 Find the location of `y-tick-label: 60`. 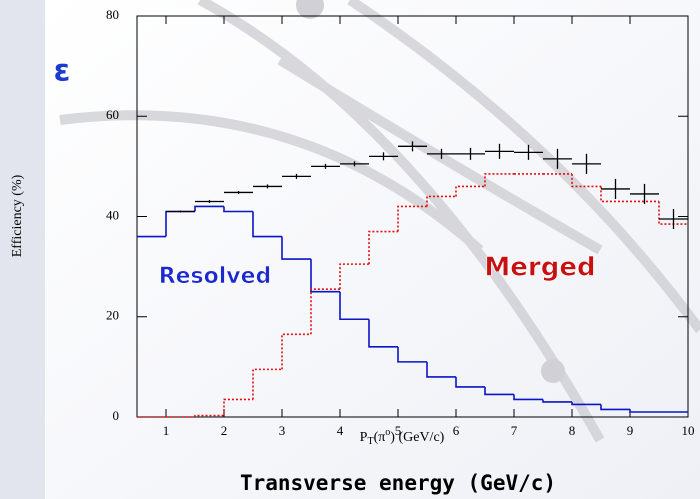

y-tick-label: 60 is located at coordinates (112, 114).